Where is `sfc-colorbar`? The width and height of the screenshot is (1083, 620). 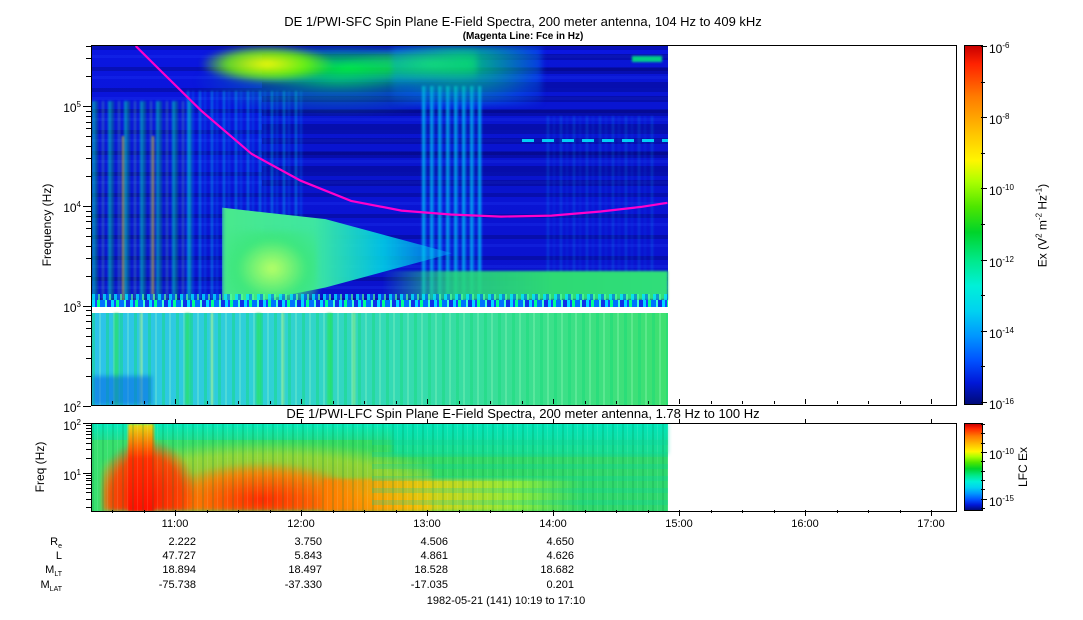 sfc-colorbar is located at coordinates (973, 225).